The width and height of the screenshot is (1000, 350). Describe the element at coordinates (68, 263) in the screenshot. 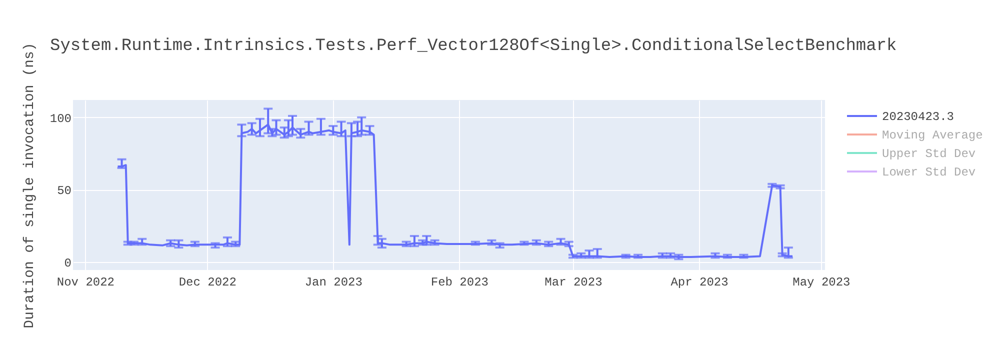

I see `y-tick-label: 0` at that location.